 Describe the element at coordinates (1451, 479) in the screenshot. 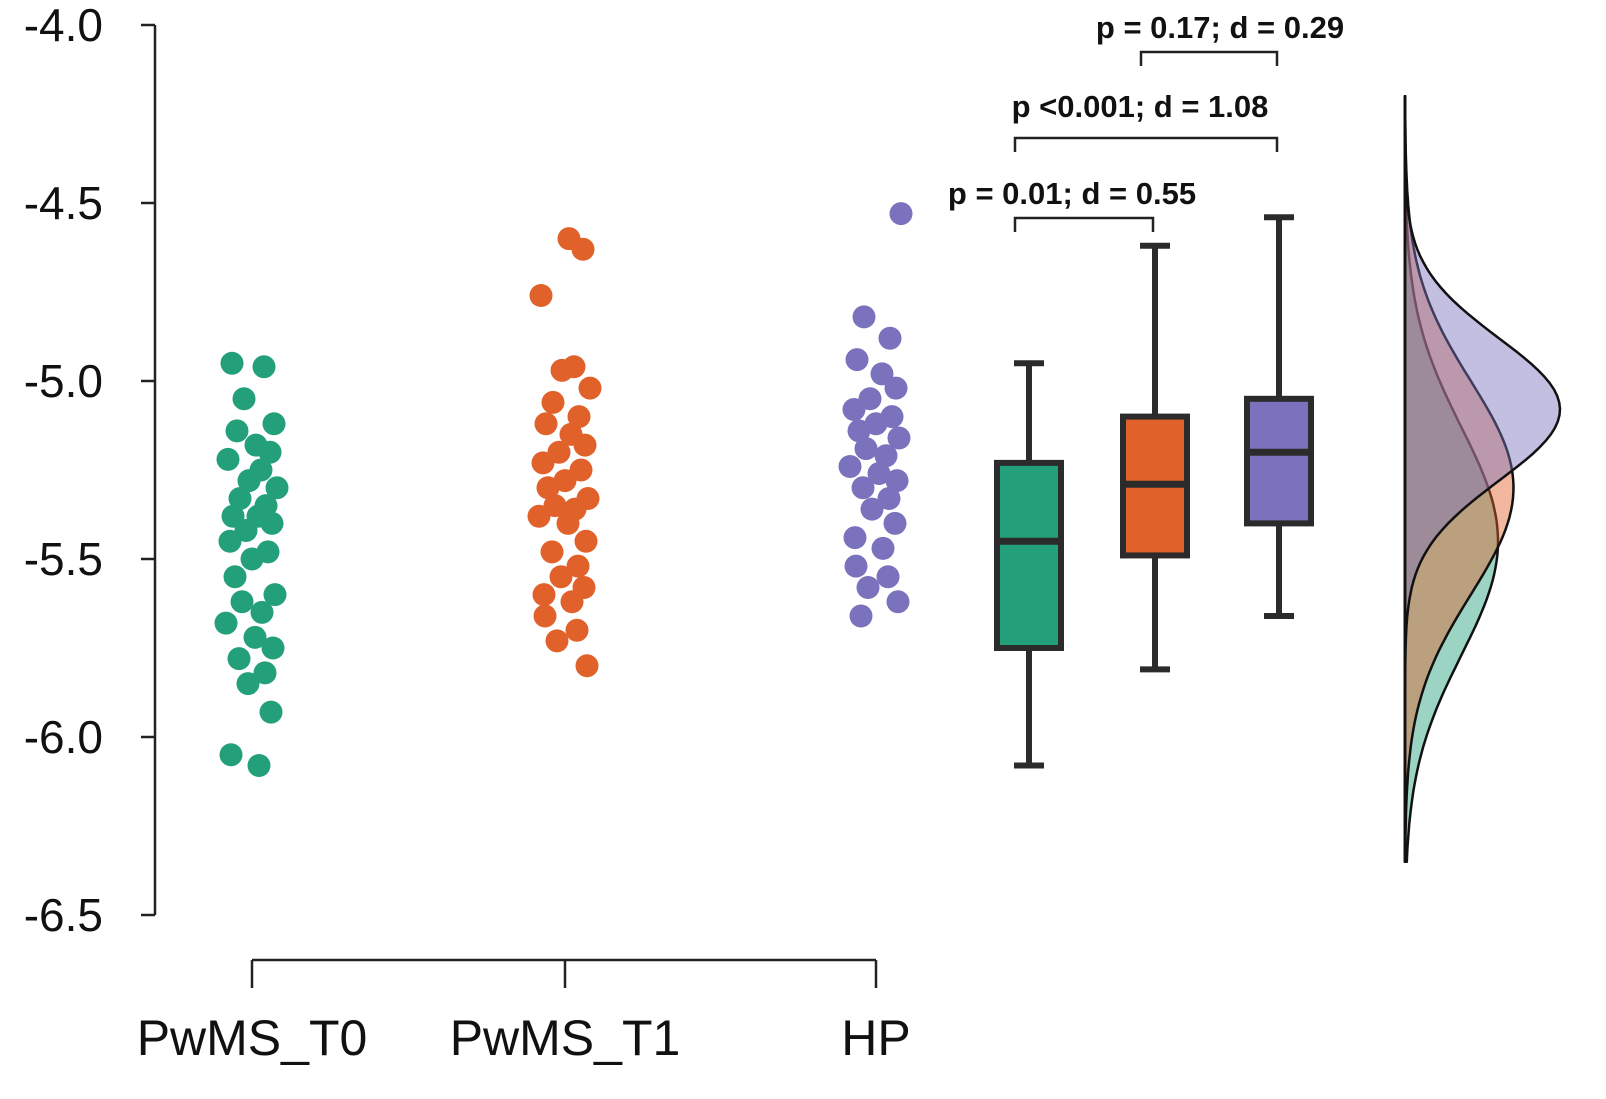

I see `density-PwMS_T0` at that location.